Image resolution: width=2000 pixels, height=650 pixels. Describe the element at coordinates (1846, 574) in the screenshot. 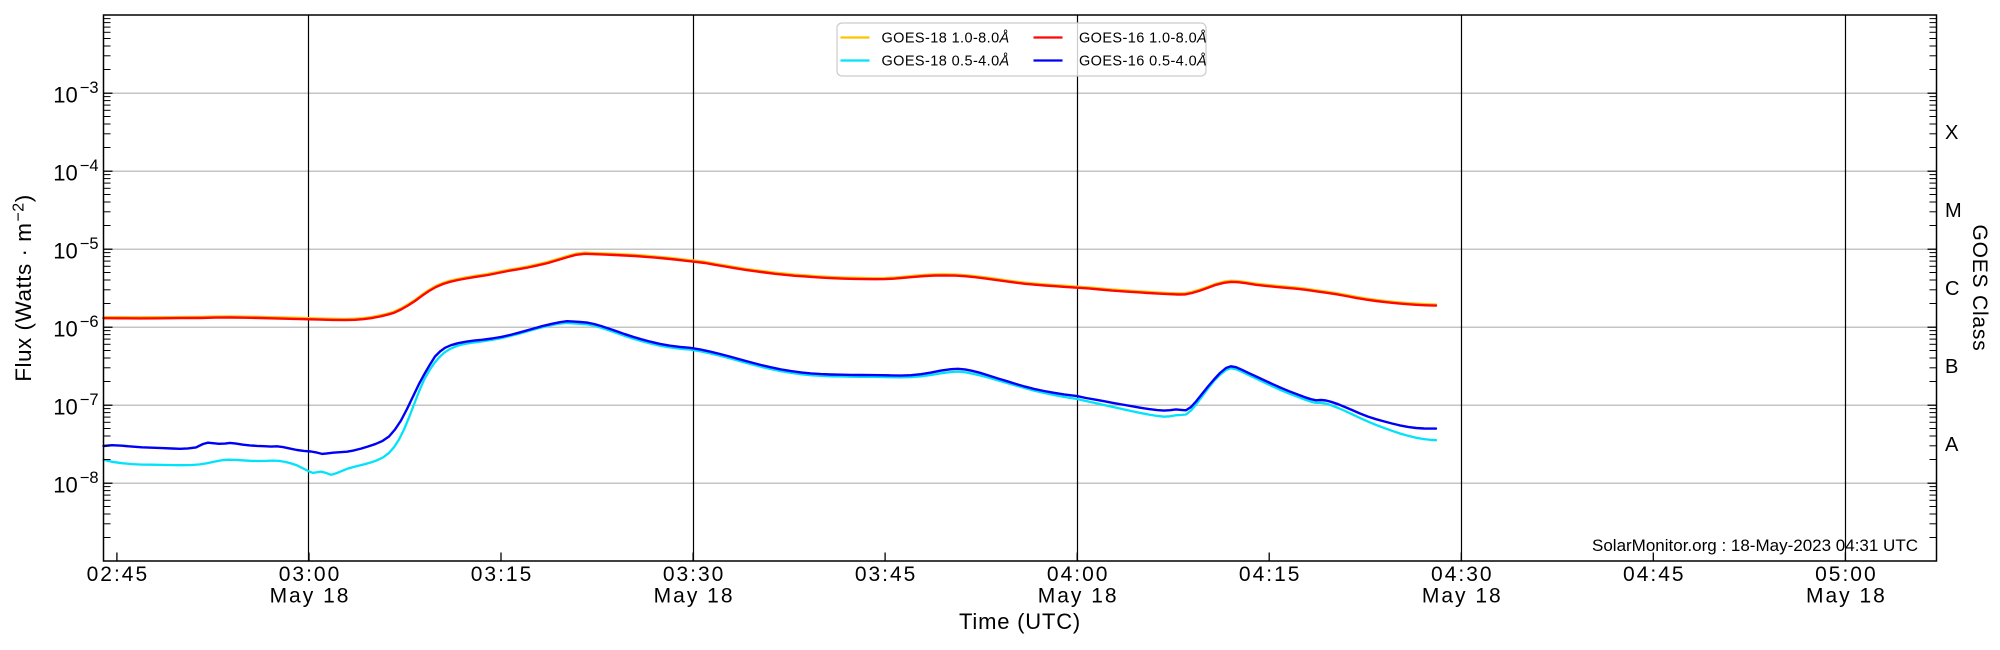

I see `svg-text: 05:00` at that location.